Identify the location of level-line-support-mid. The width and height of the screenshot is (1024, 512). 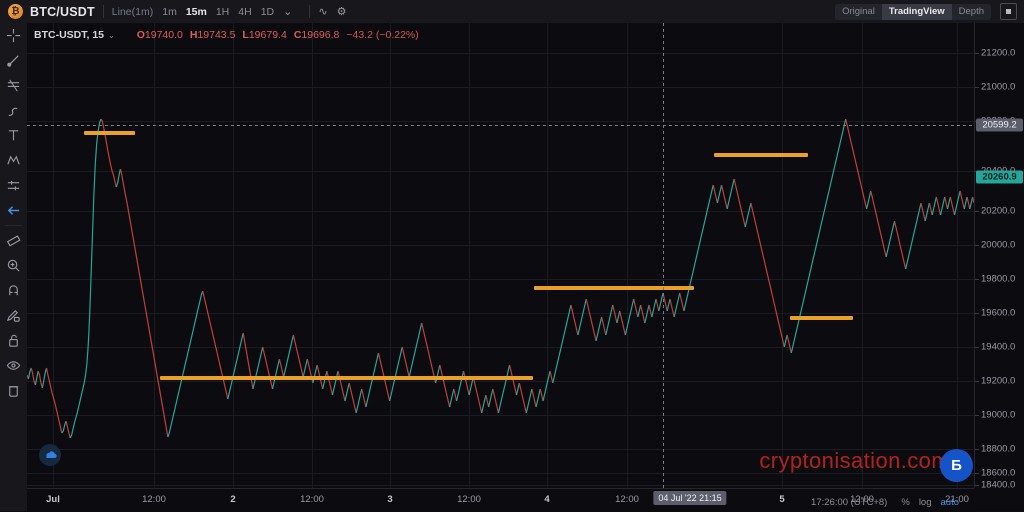
(614, 288).